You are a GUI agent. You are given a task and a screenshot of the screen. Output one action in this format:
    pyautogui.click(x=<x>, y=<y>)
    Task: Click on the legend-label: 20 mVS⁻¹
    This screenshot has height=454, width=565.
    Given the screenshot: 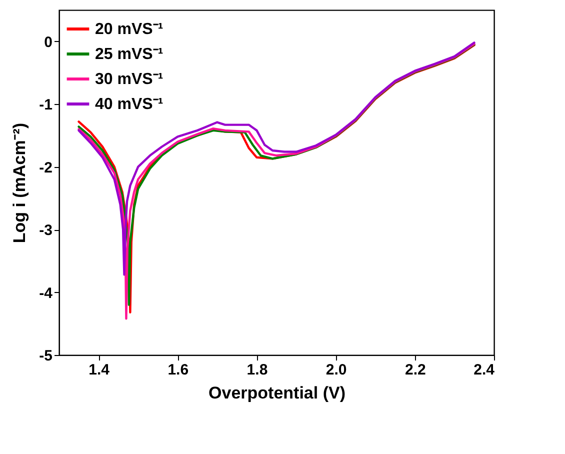 What is the action you would take?
    pyautogui.click(x=129, y=29)
    